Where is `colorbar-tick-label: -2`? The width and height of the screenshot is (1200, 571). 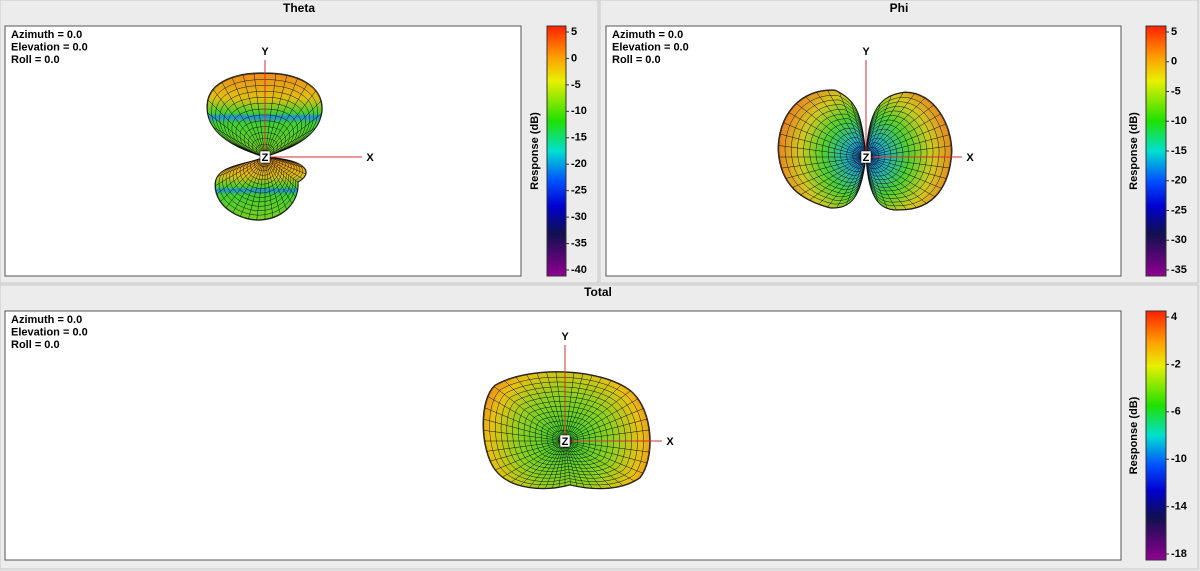
colorbar-tick-label: -2 is located at coordinates (1176, 364).